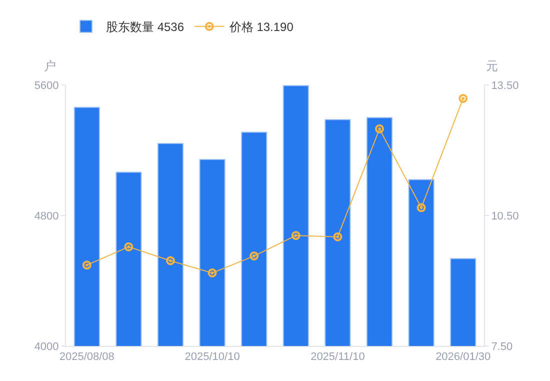 The width and height of the screenshot is (550, 381). I want to click on y-axis-title: 户, so click(50, 66).